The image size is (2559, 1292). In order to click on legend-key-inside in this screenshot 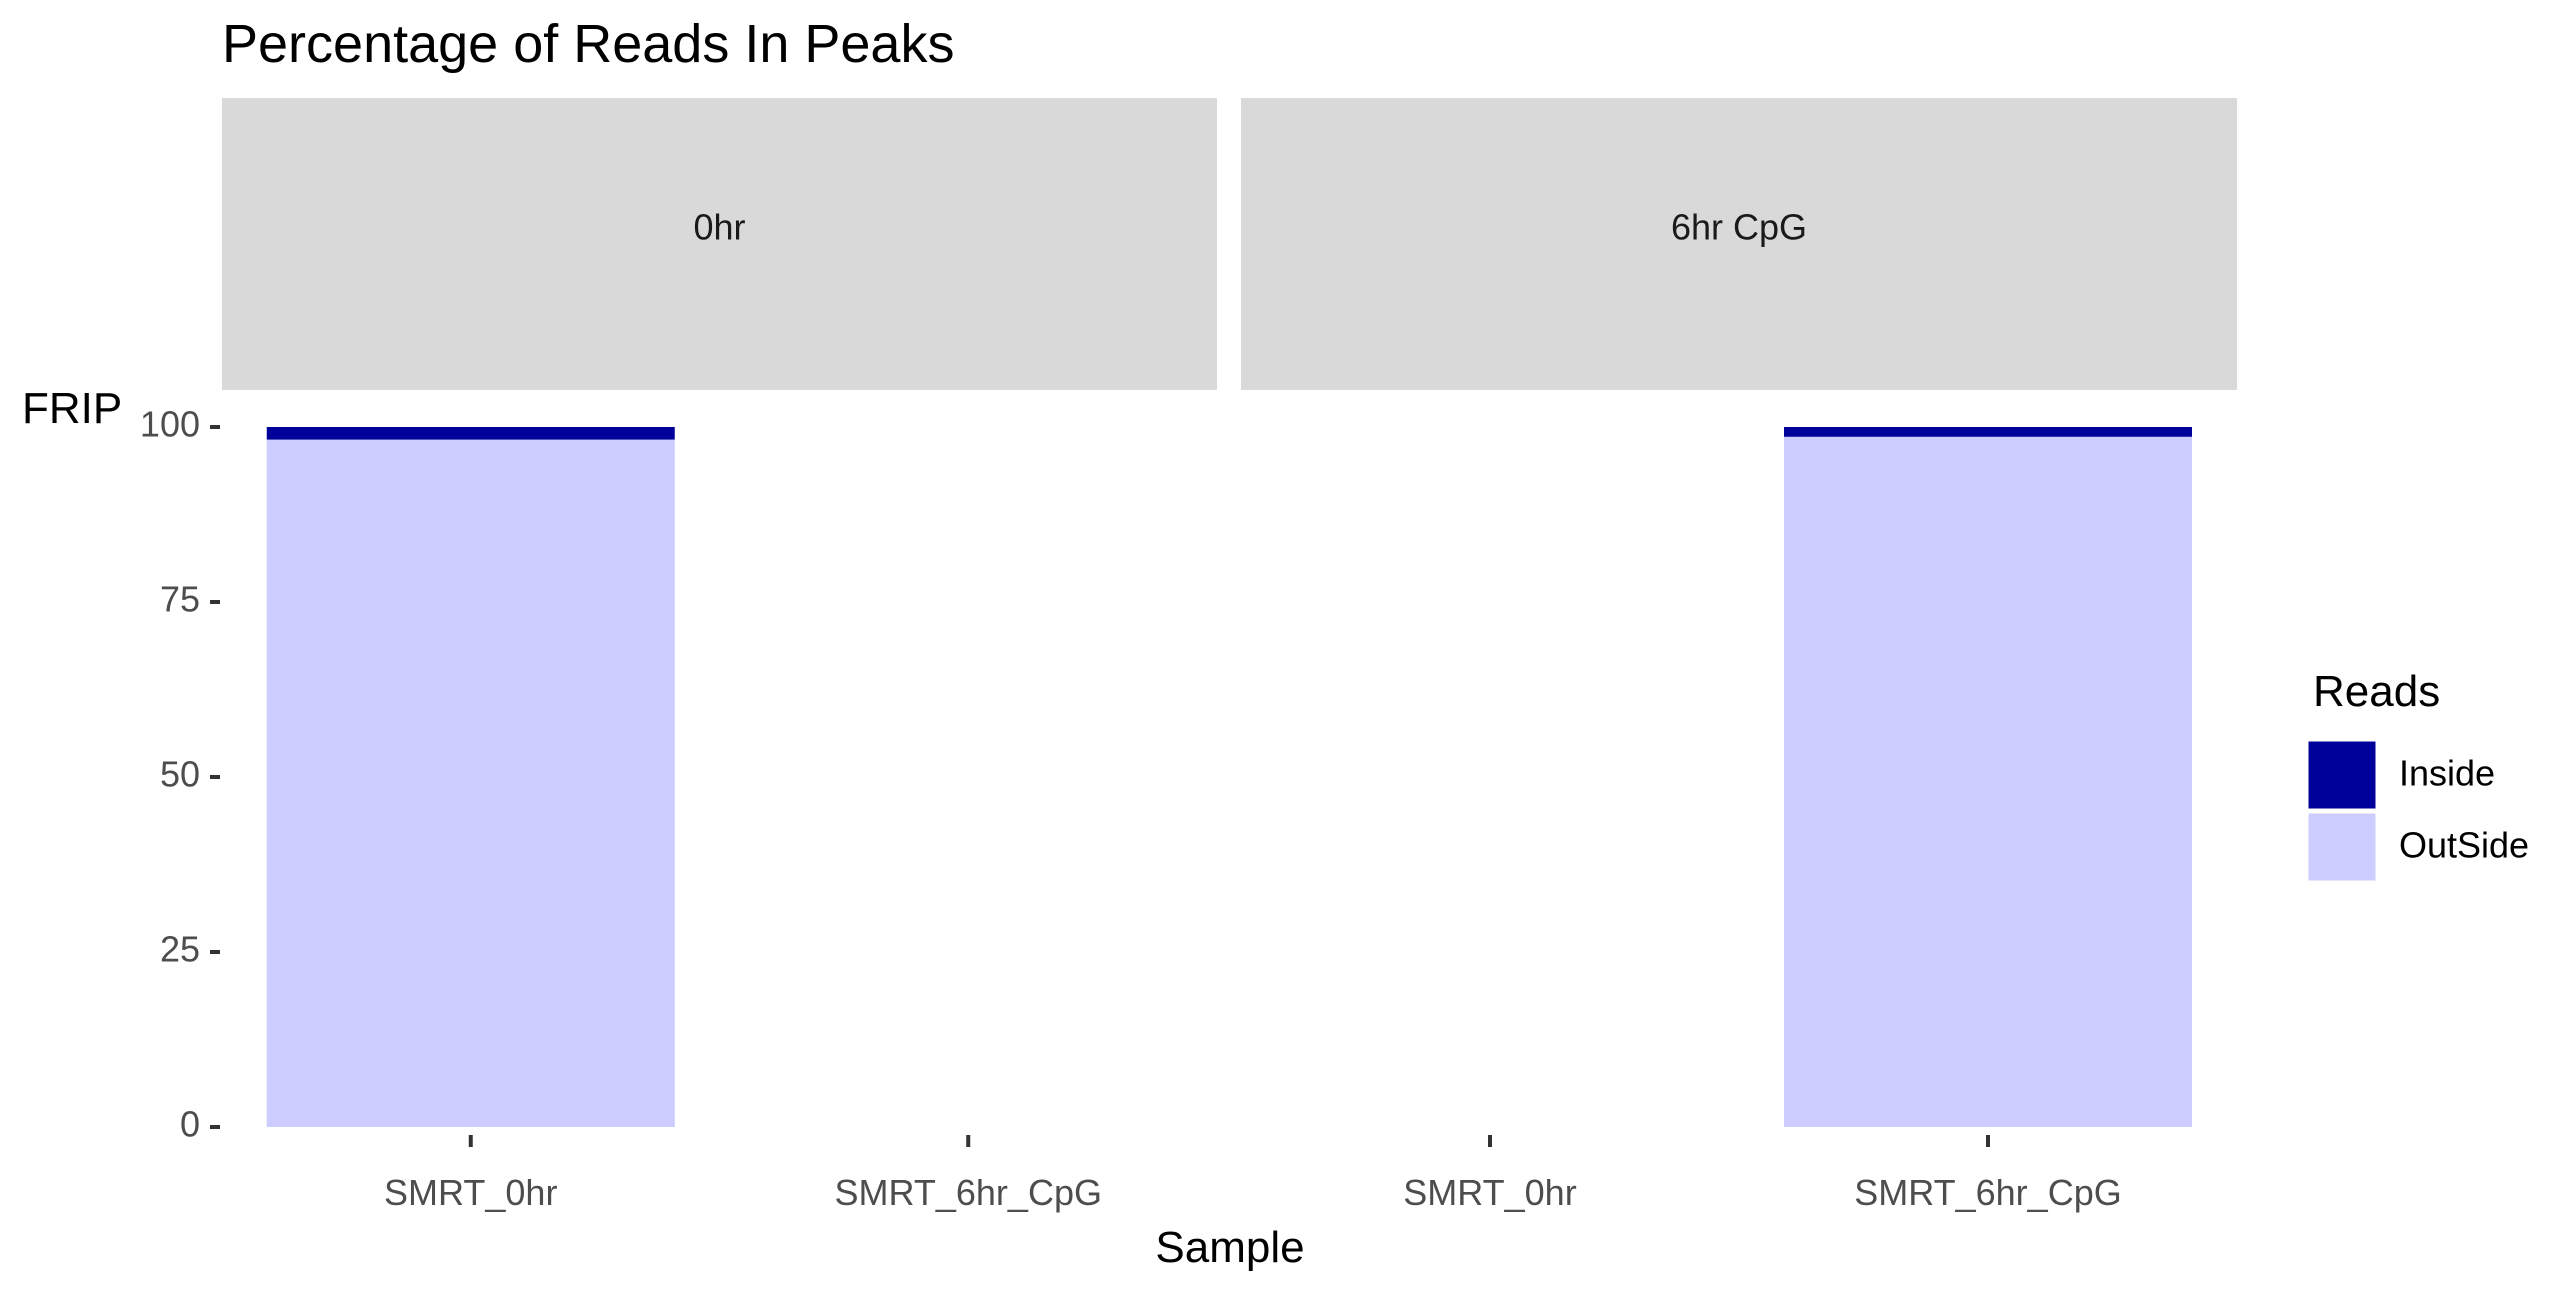, I will do `click(2342, 775)`.